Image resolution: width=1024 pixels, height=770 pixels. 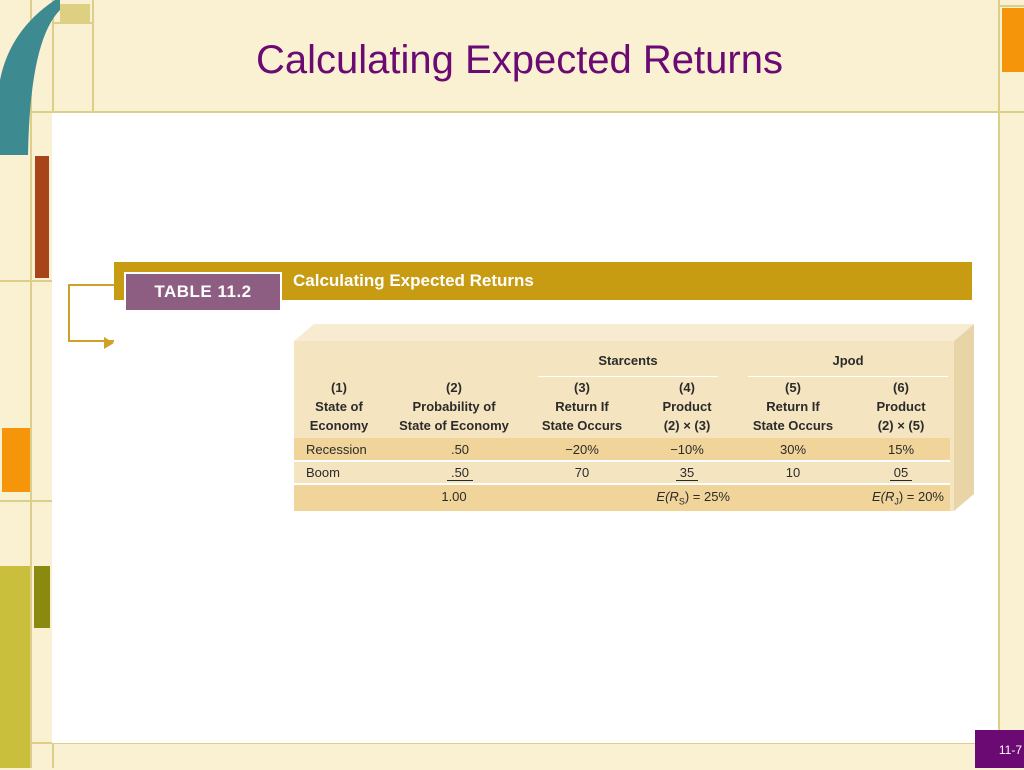 What do you see at coordinates (582, 472) in the screenshot?
I see `cell-return-starcents: 70` at bounding box center [582, 472].